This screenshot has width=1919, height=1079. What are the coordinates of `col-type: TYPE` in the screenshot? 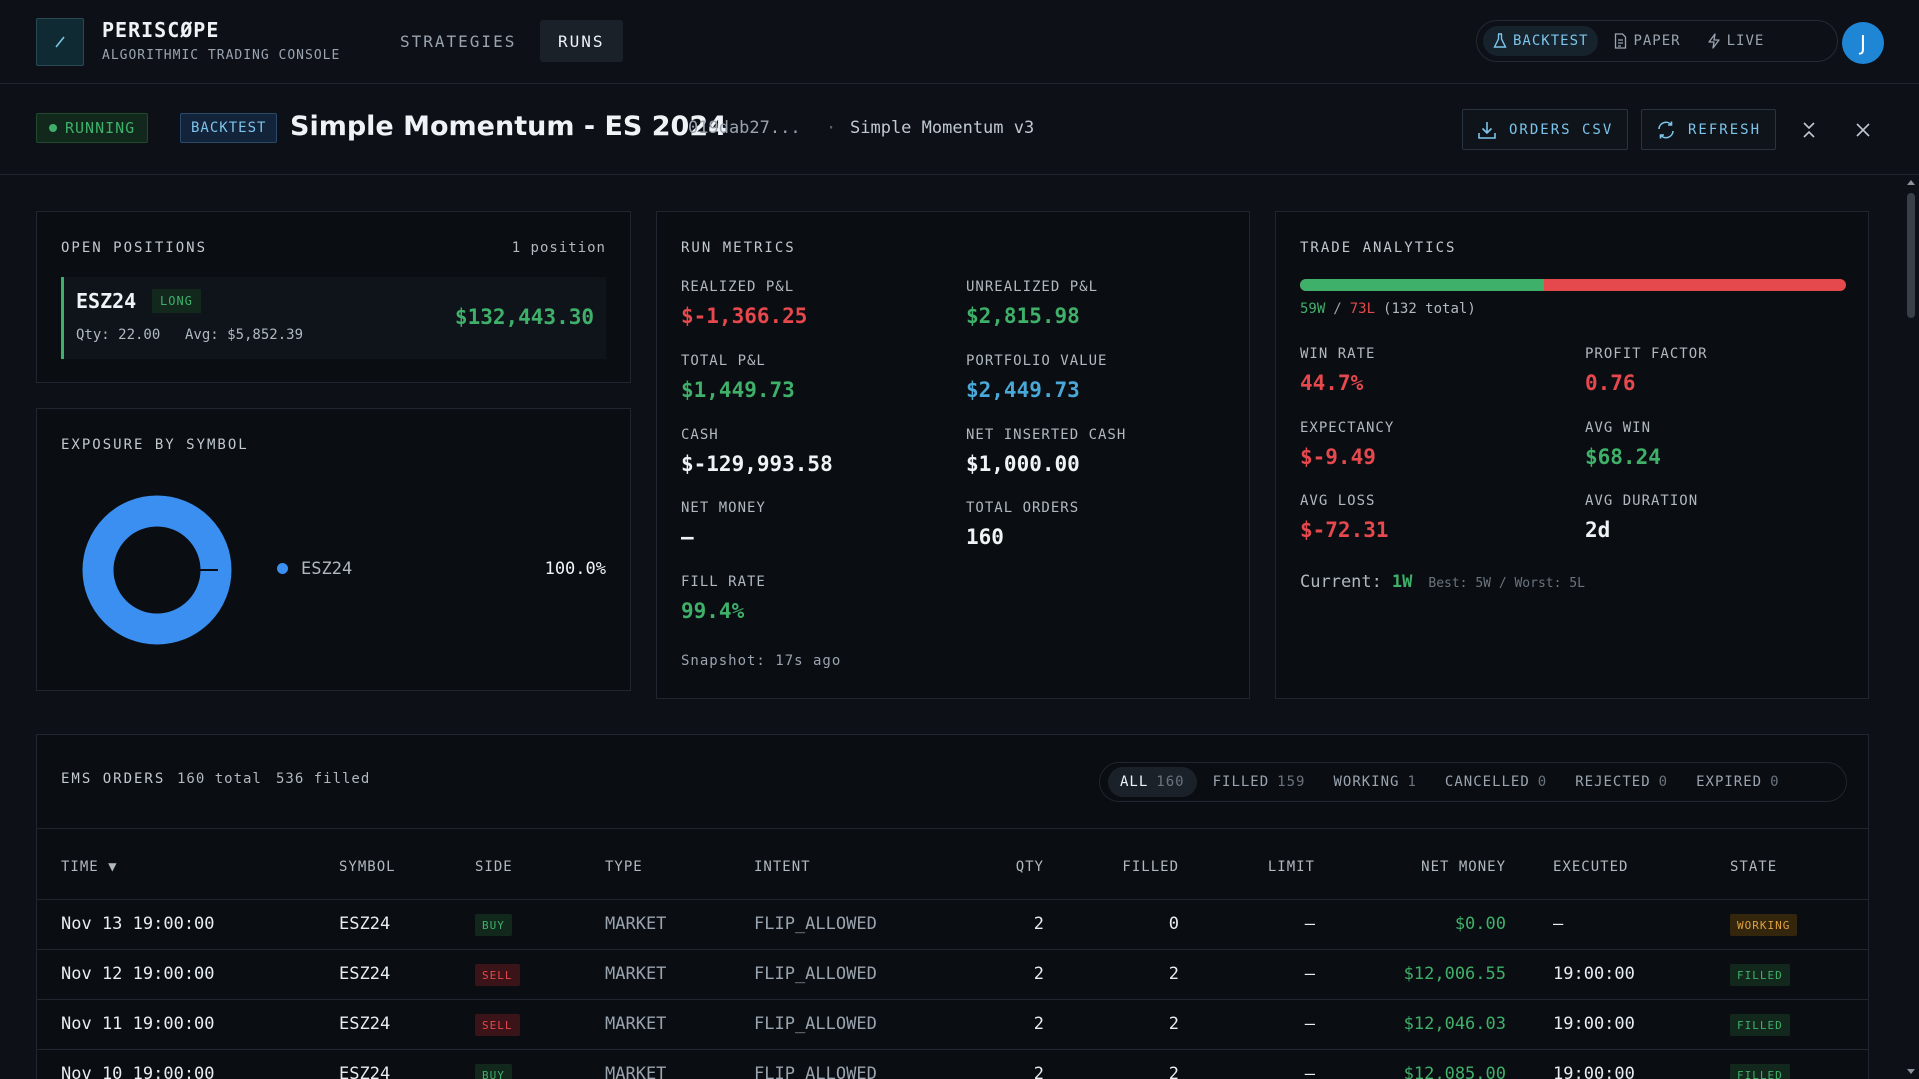 It's located at (624, 867).